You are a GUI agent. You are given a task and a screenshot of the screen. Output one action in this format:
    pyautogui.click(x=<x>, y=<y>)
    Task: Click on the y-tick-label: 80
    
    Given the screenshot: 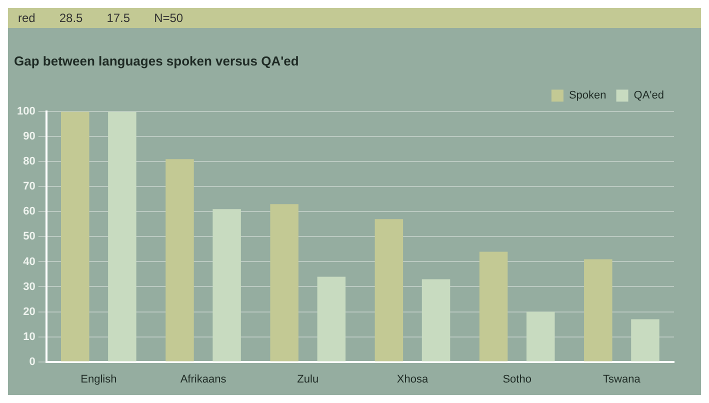 What is the action you would take?
    pyautogui.click(x=29, y=162)
    